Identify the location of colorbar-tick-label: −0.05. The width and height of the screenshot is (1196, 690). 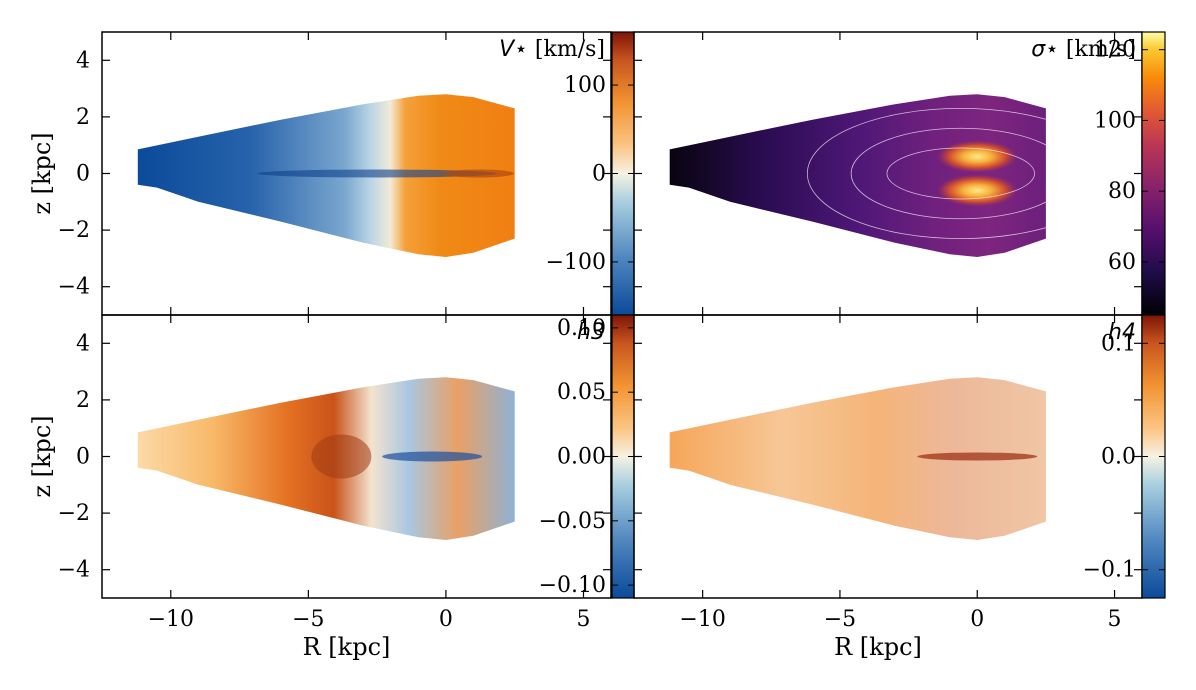
(572, 521).